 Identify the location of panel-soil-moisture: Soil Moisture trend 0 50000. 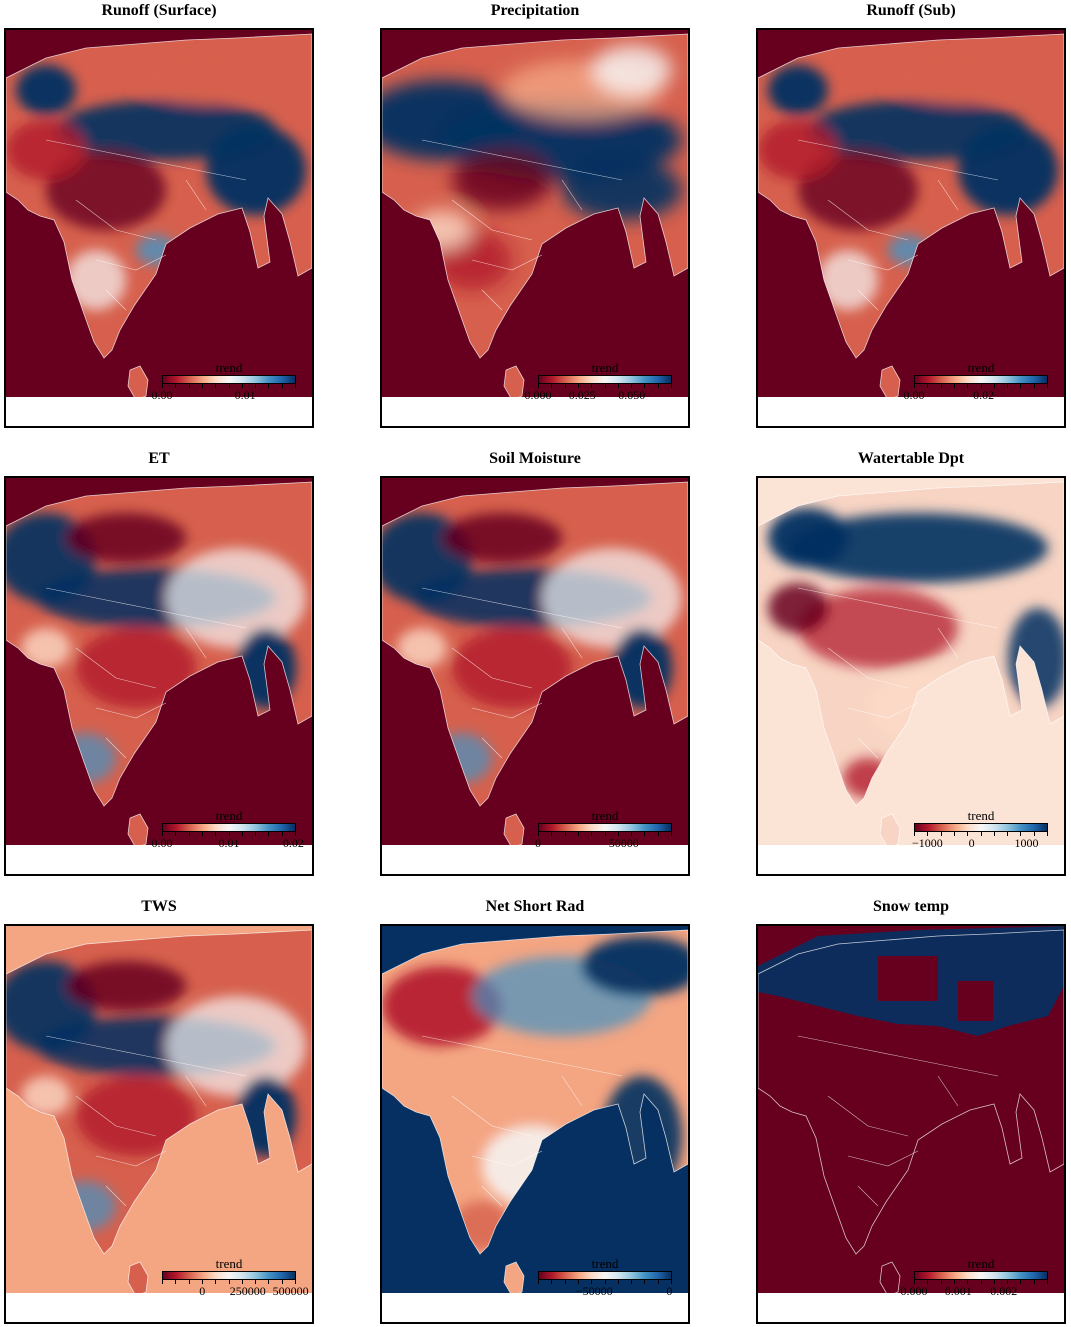
(535, 663).